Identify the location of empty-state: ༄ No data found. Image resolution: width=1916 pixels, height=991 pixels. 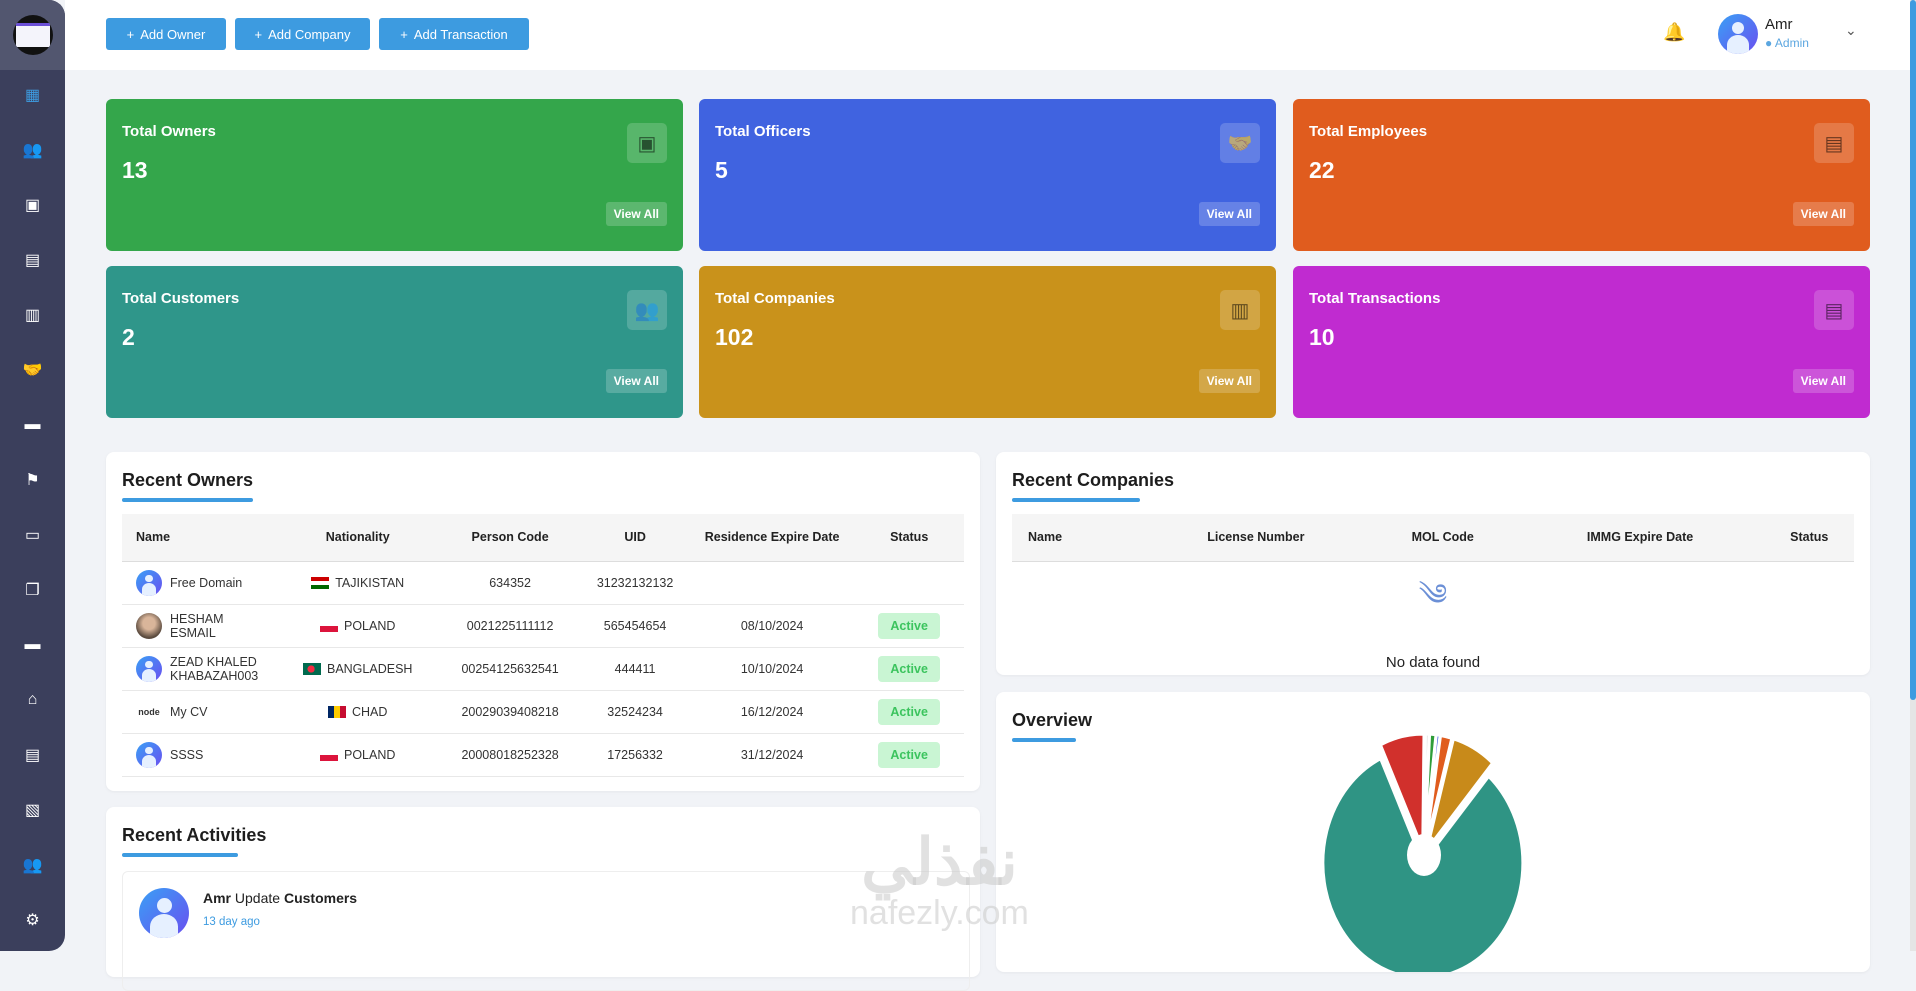
(1433, 616).